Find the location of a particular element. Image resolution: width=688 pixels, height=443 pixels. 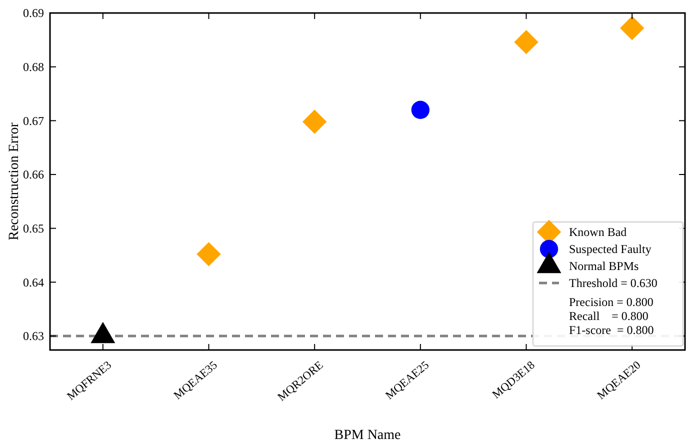

annotation: F1-score = 0.800 is located at coordinates (611, 330).